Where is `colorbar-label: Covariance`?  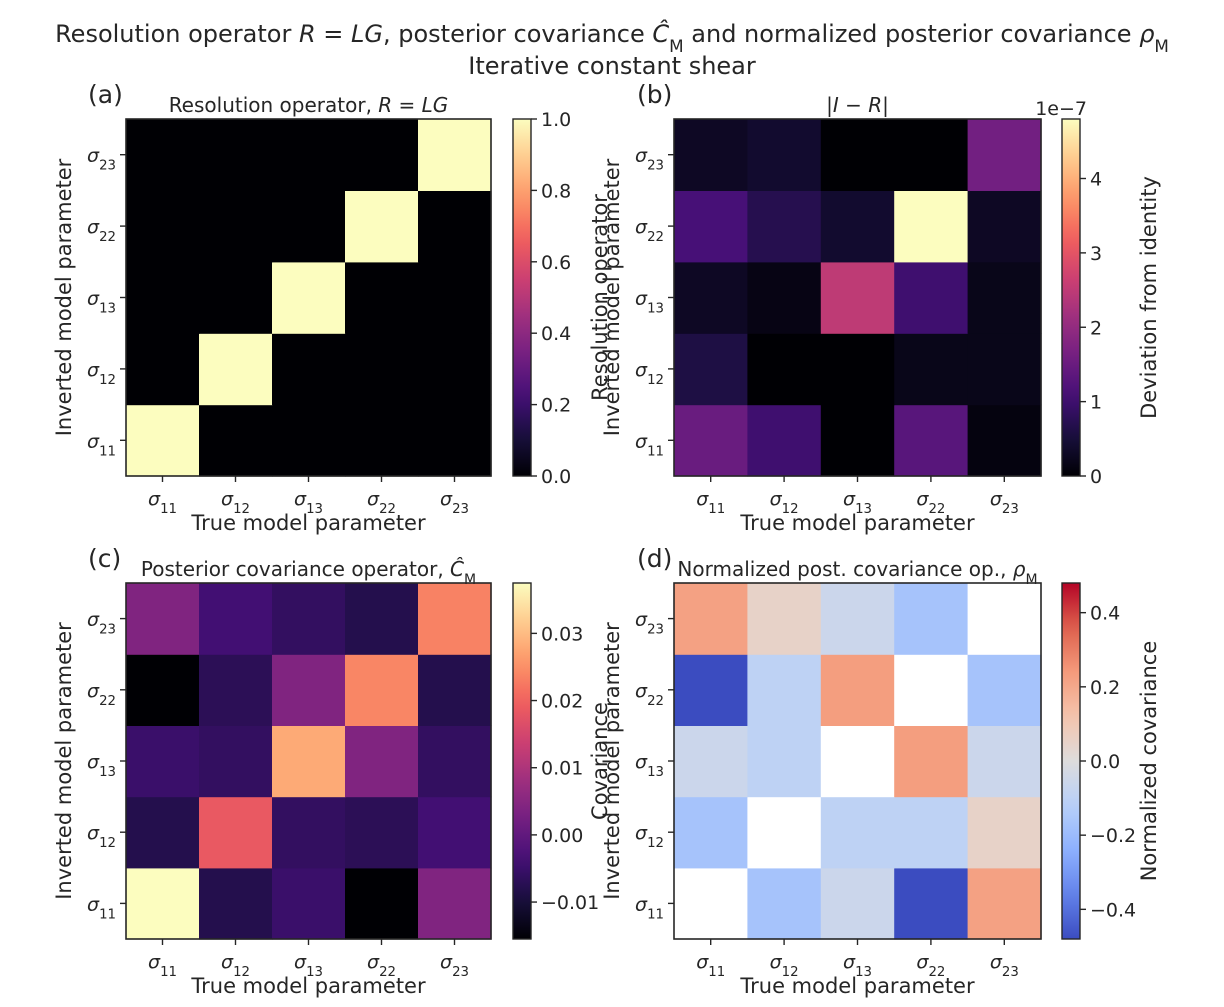
colorbar-label: Covariance is located at coordinates (600, 761).